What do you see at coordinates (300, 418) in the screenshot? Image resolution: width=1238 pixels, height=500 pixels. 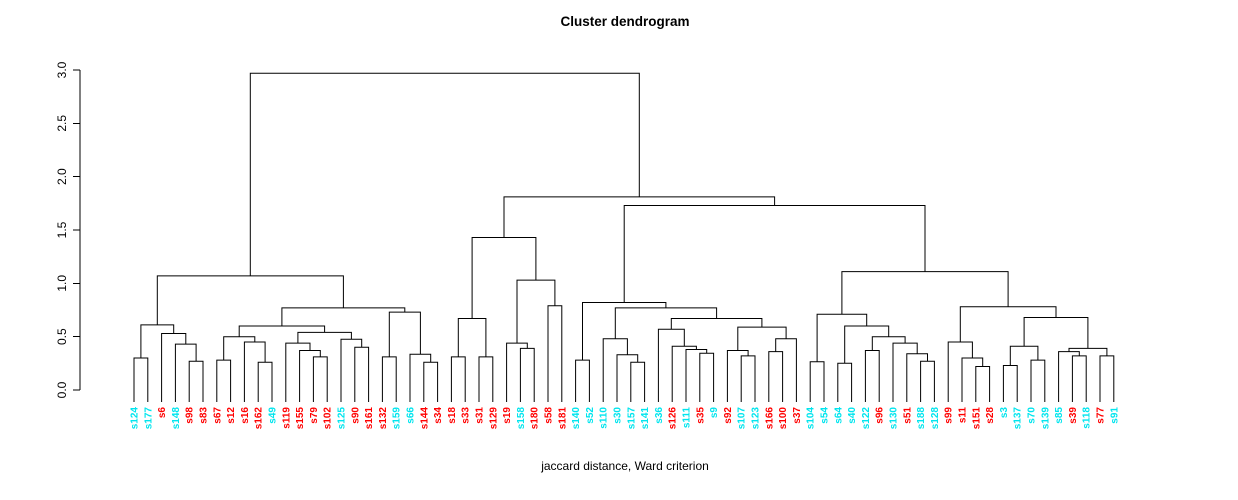 I see `leaf-label: s155` at bounding box center [300, 418].